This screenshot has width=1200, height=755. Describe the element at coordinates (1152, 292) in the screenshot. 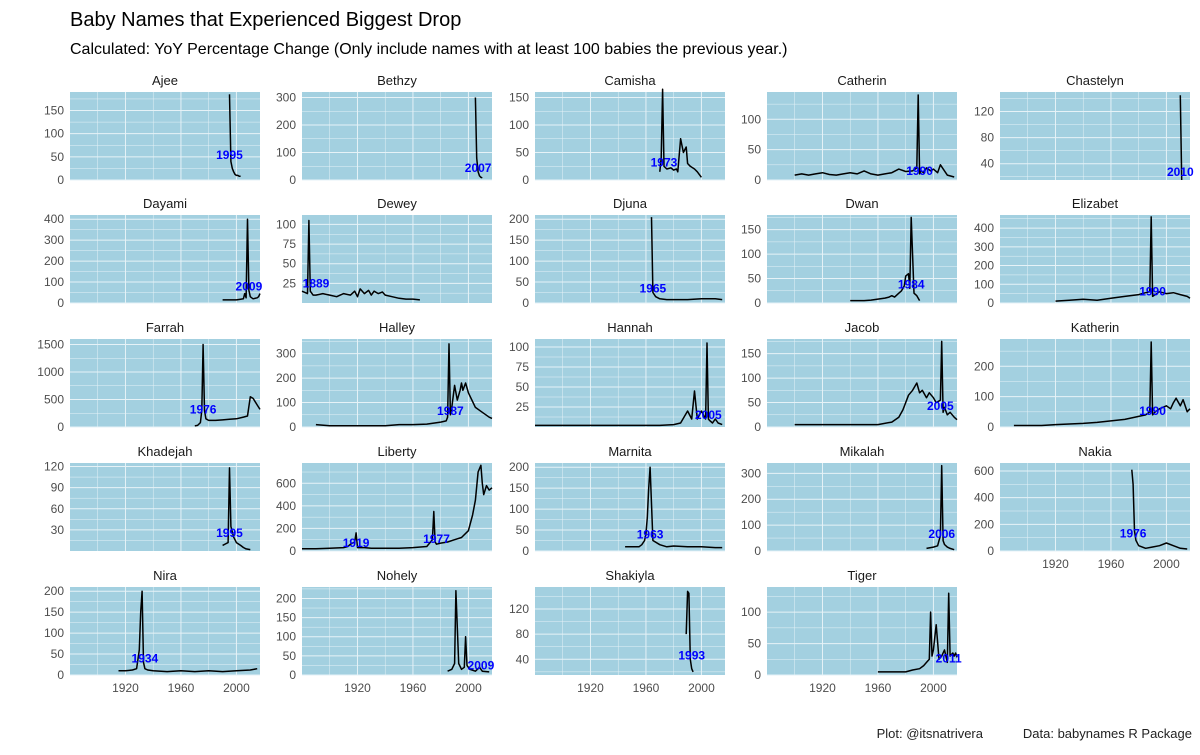

I see `year-annotation: 1990` at that location.